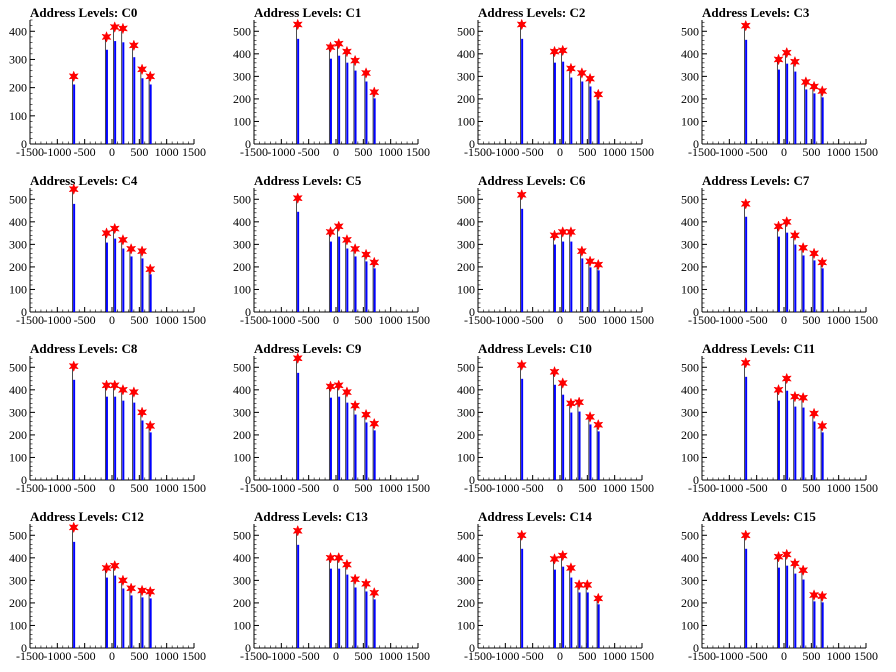 This screenshot has height=672, width=896. I want to click on y-tick-label: 0, so click(472, 144).